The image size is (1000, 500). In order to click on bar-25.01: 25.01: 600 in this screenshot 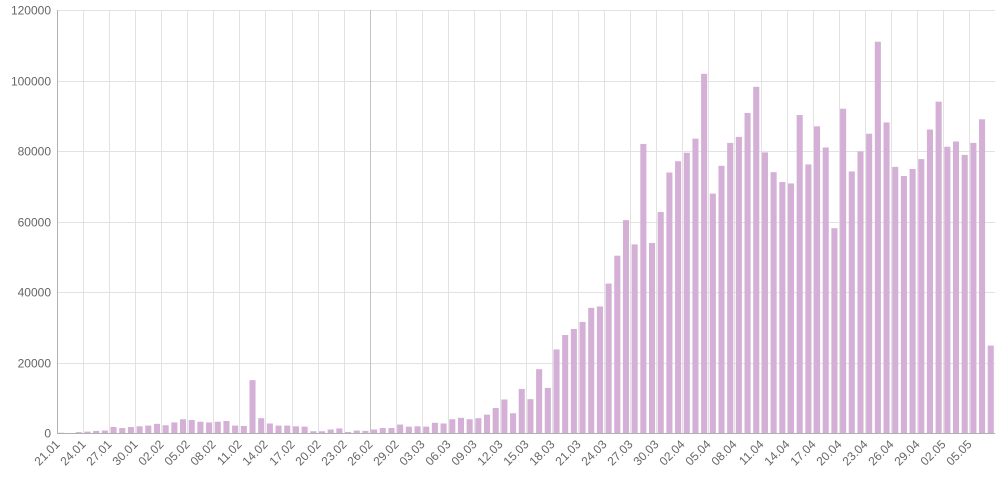, I will do `click(96, 431)`.